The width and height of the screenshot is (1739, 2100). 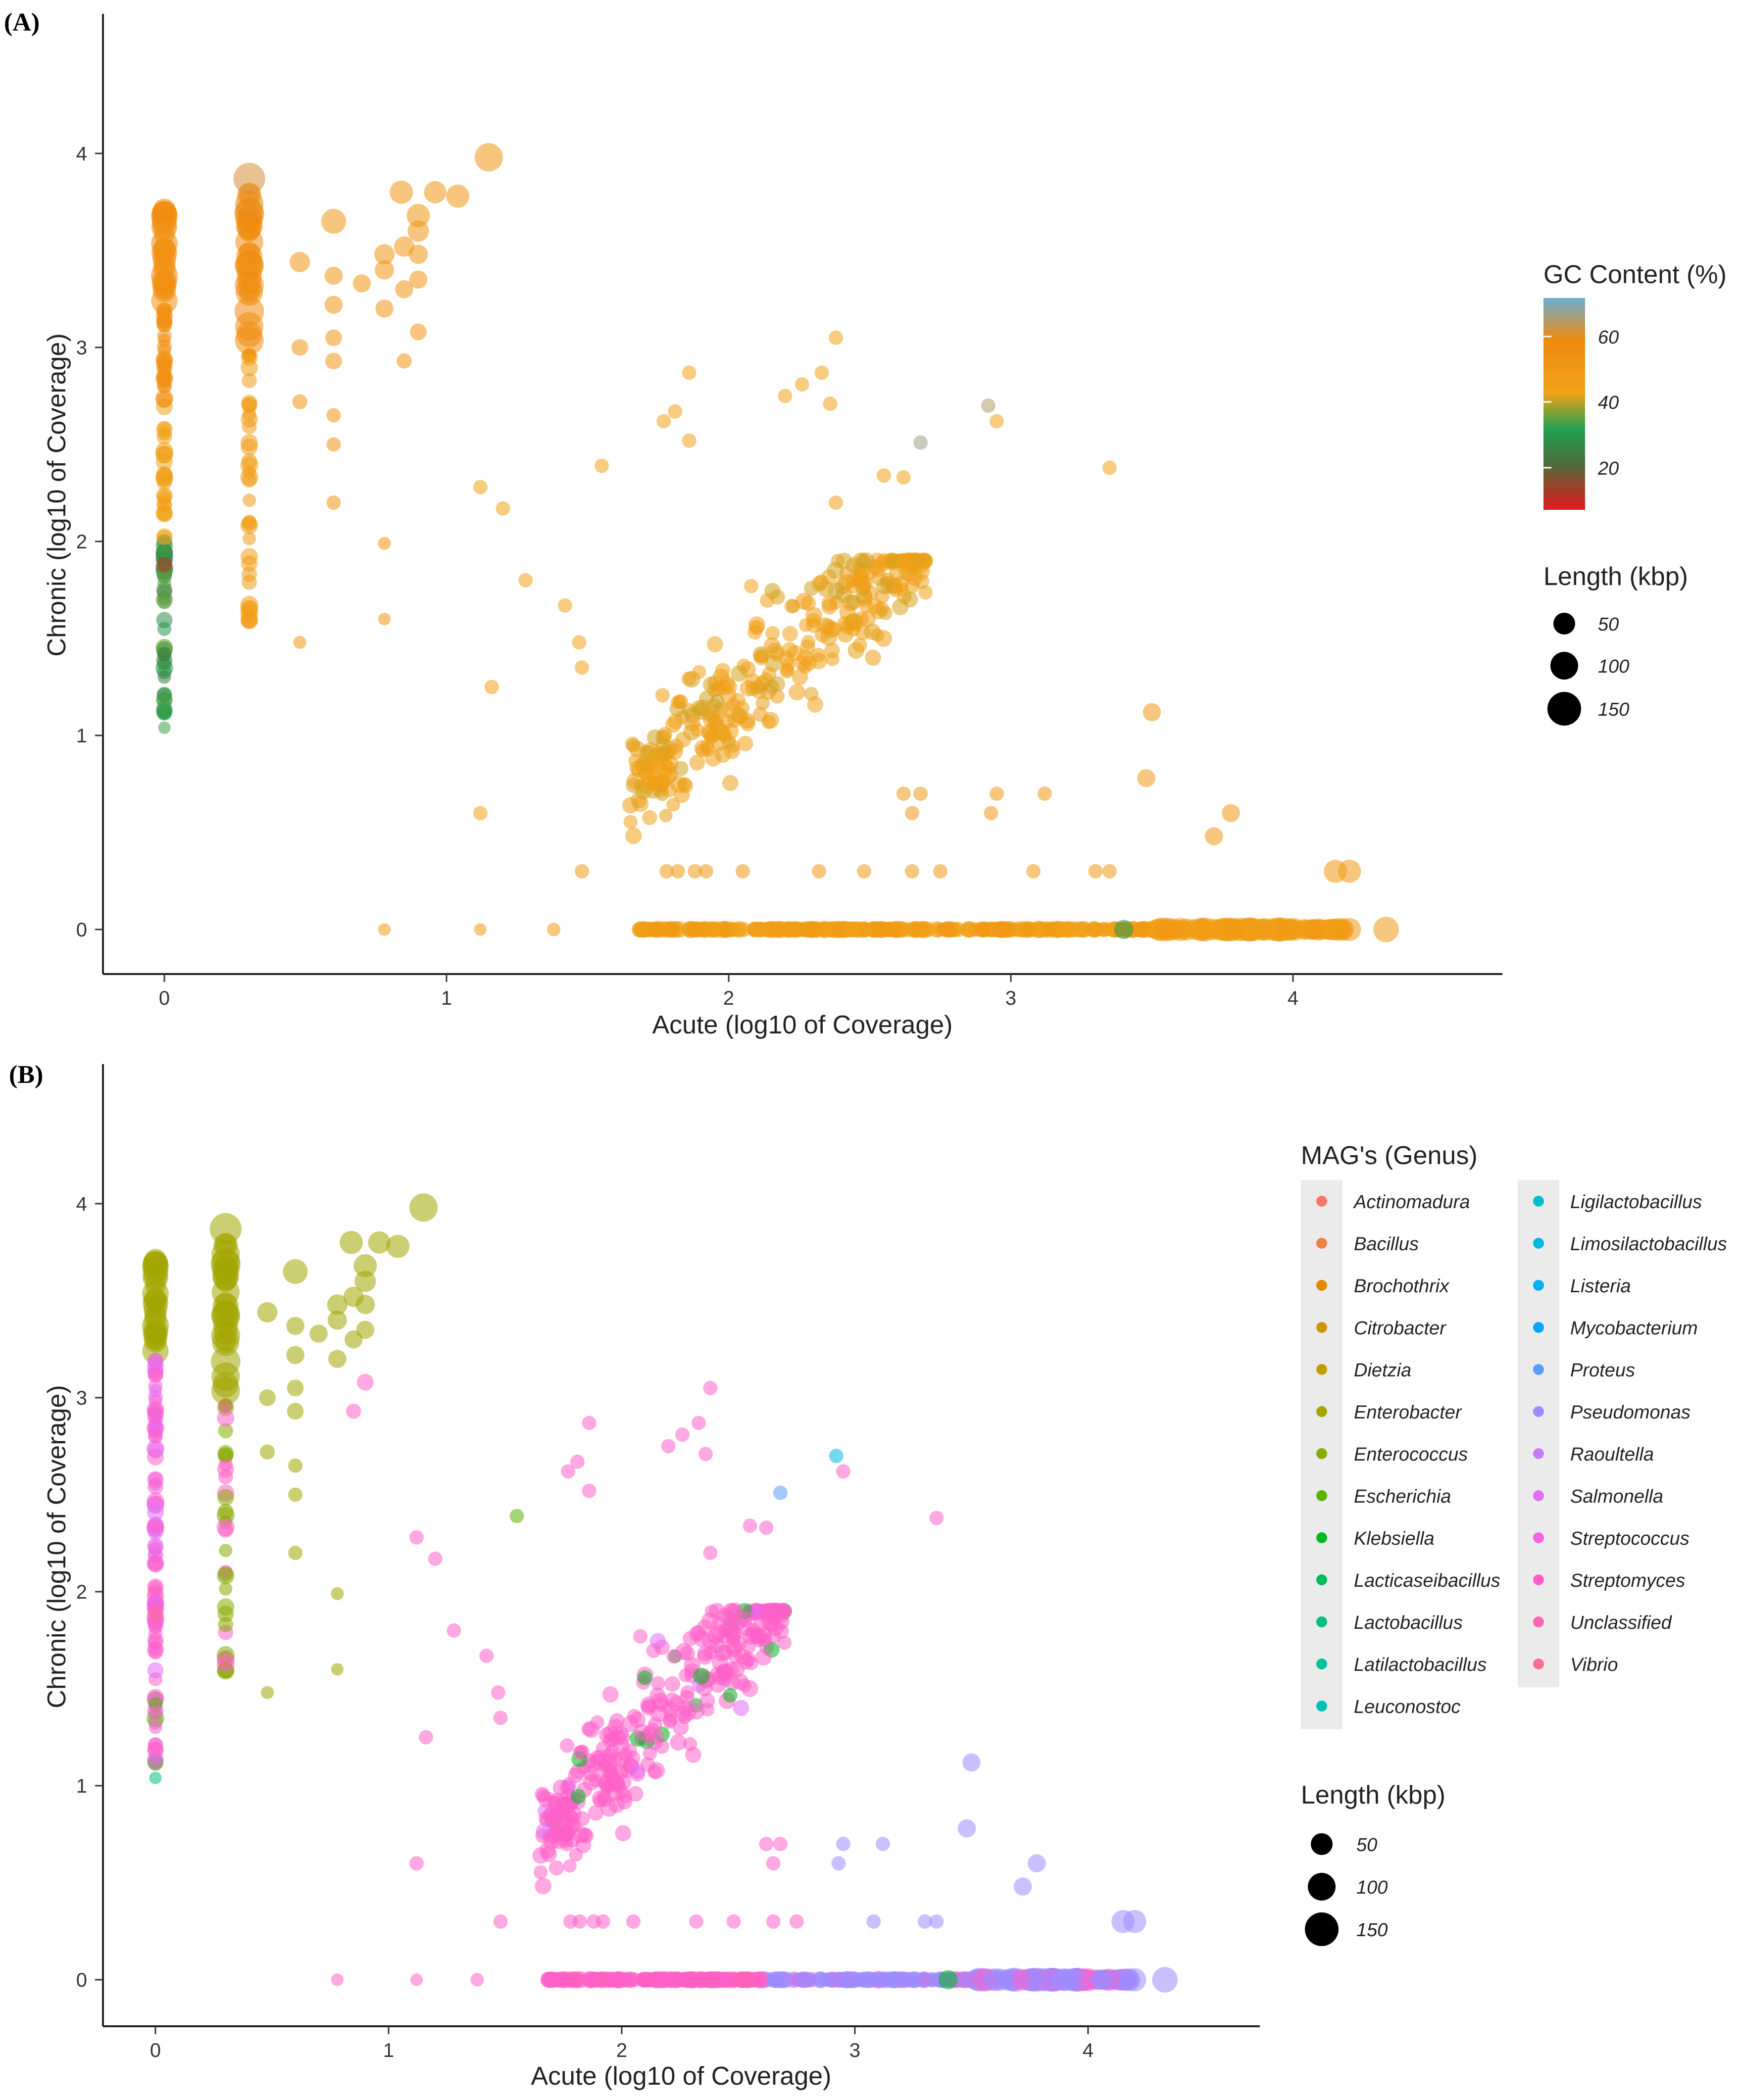 What do you see at coordinates (57, 1546) in the screenshot?
I see `plot-b-y-title: Chronic (log10 of Coverage)` at bounding box center [57, 1546].